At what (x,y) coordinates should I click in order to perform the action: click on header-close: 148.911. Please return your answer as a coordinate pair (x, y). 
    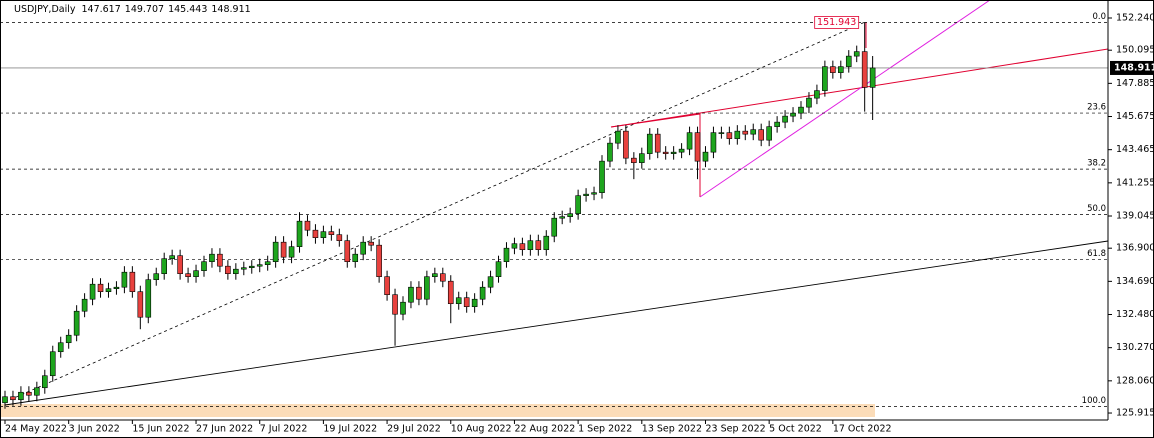
    Looking at the image, I should click on (230, 9).